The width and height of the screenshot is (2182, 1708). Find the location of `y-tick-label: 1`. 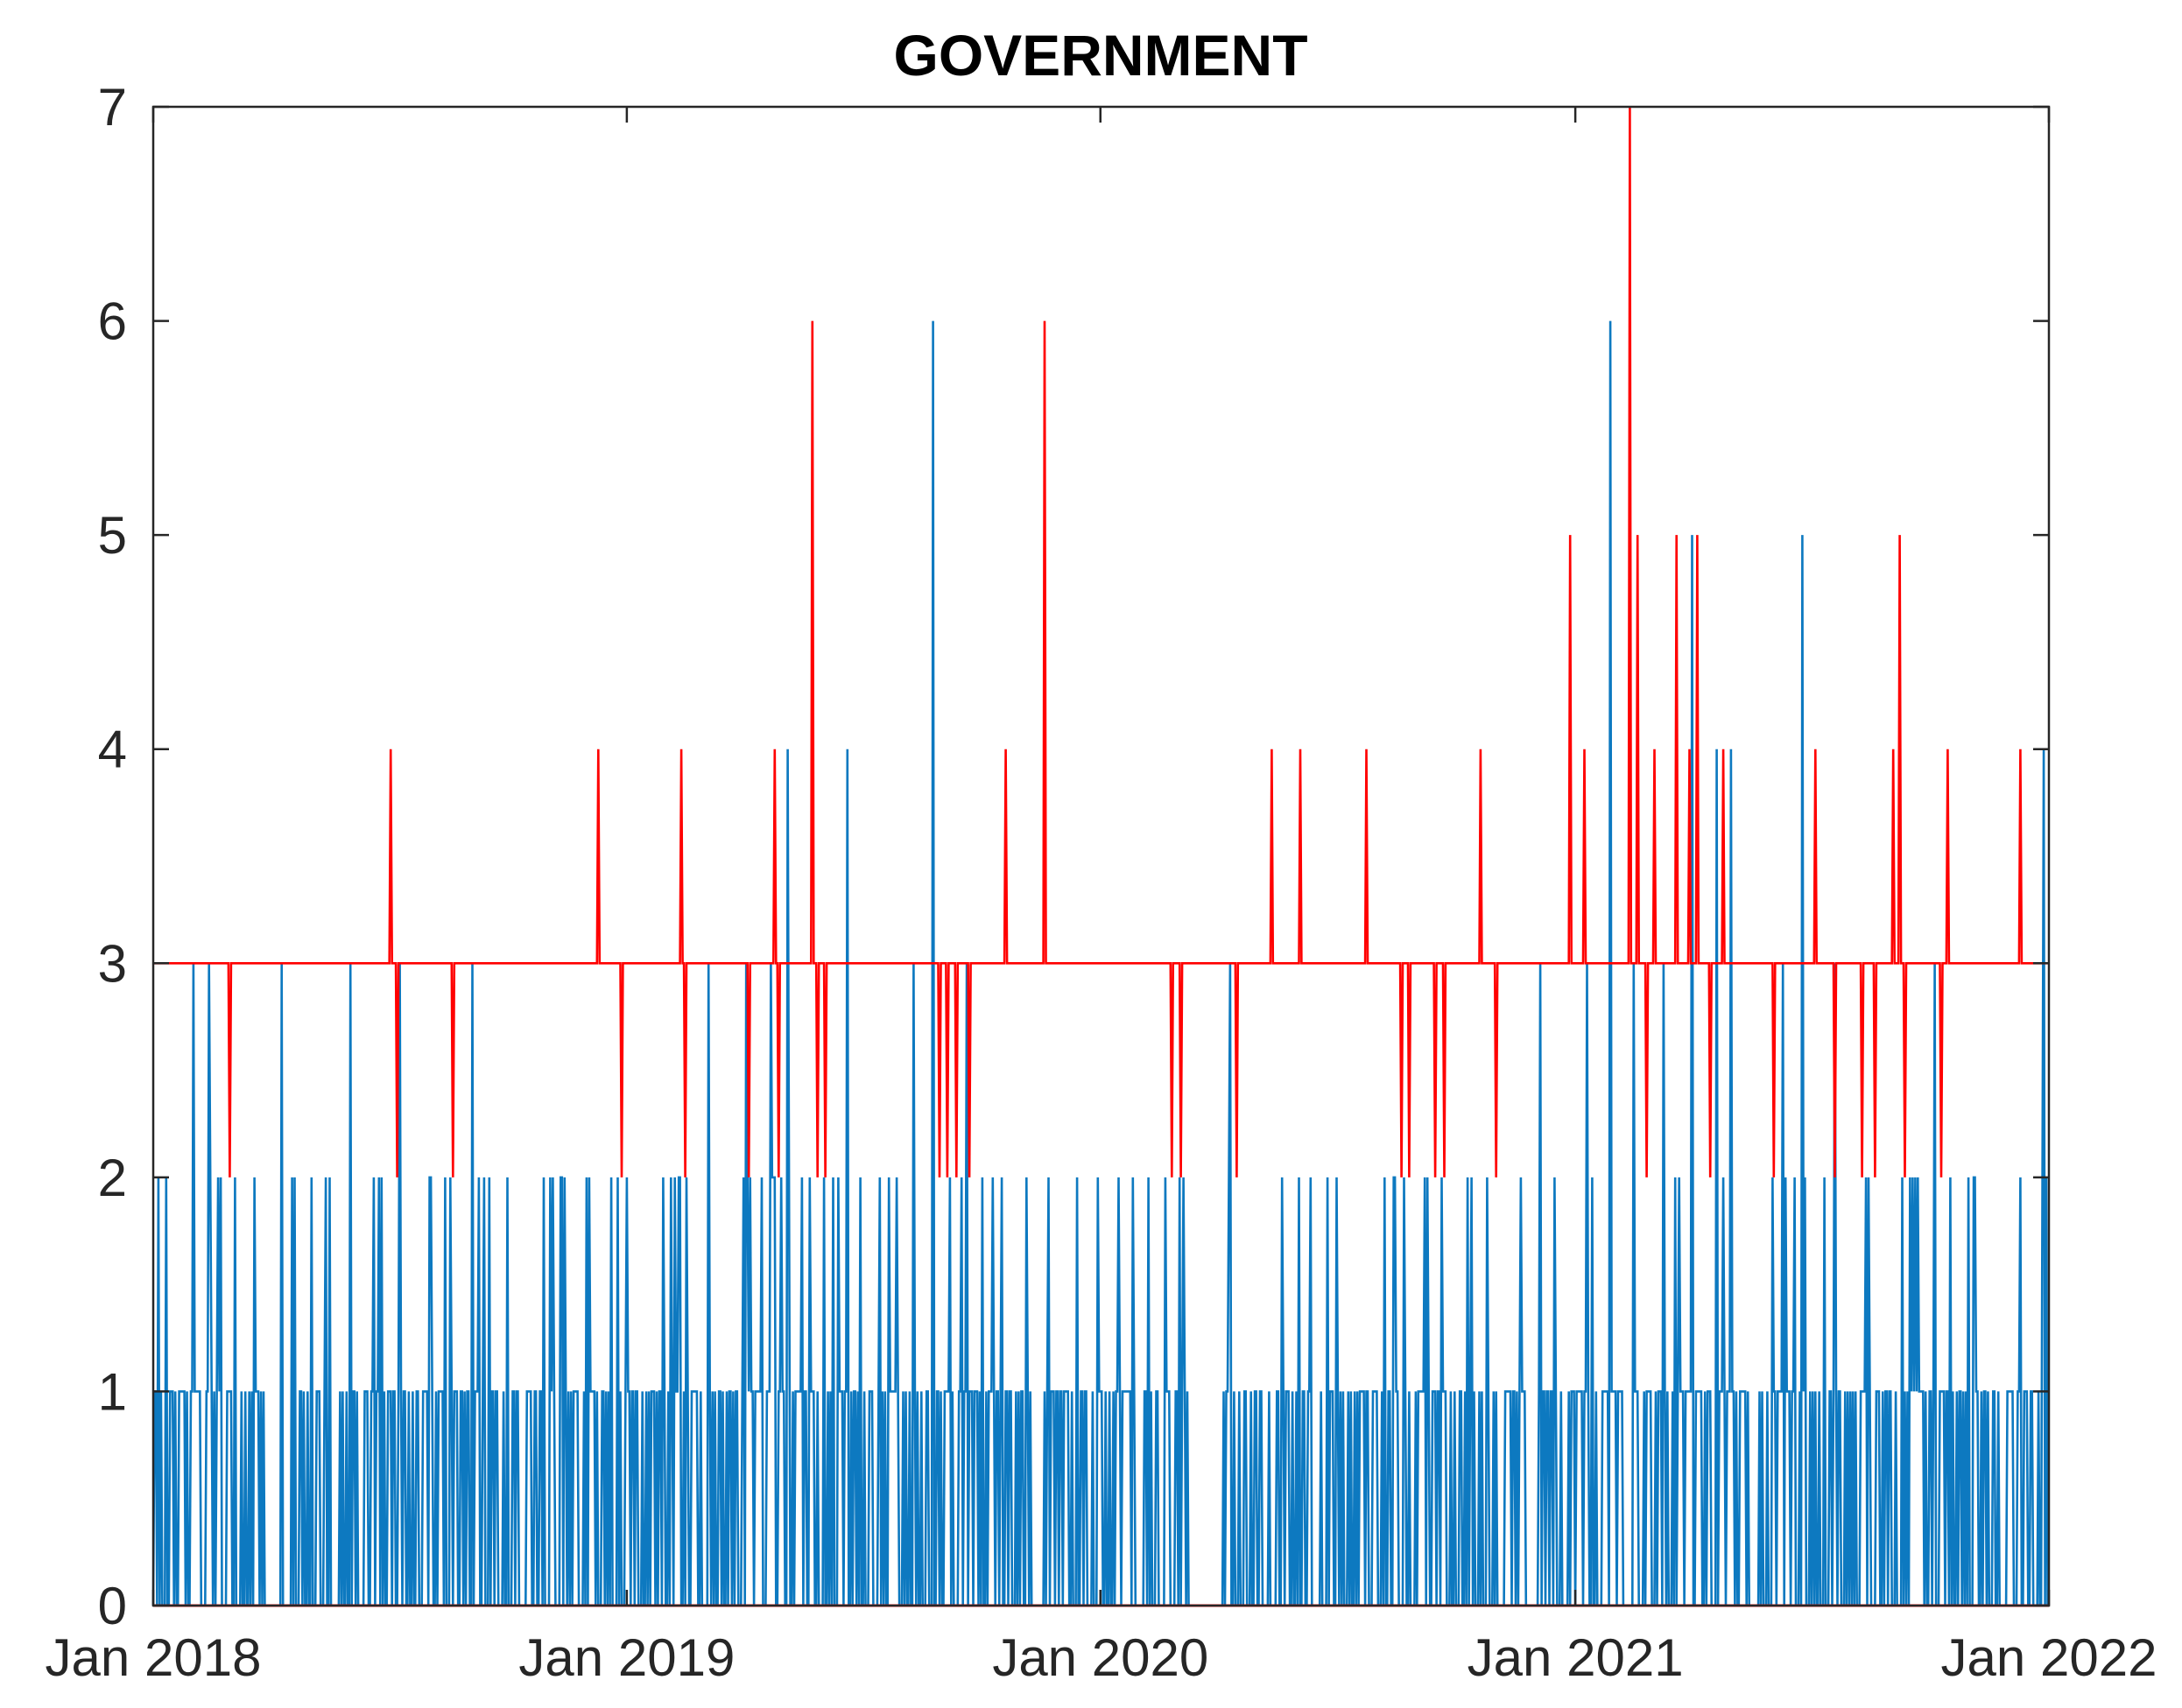

y-tick-label: 1 is located at coordinates (113, 1391).